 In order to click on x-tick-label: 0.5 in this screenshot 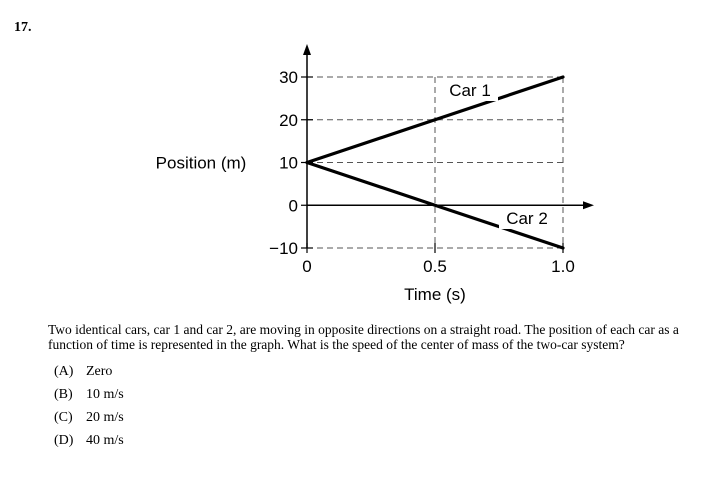, I will do `click(435, 266)`.